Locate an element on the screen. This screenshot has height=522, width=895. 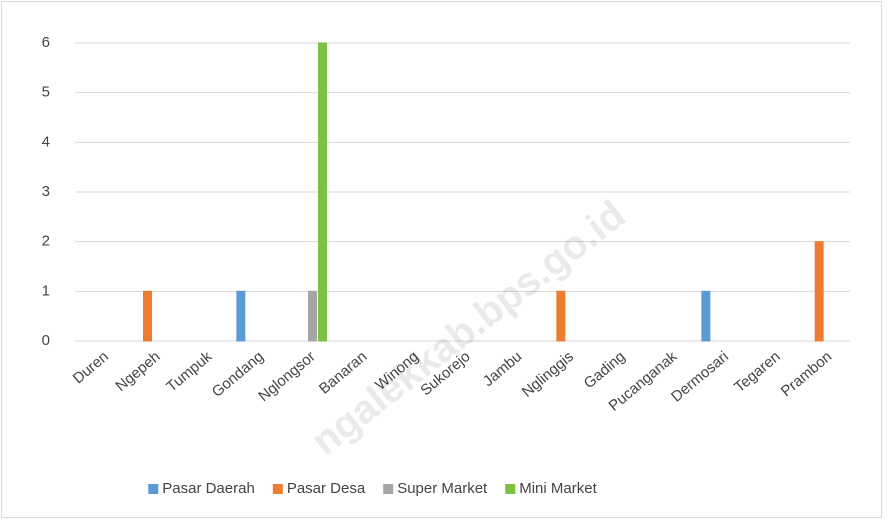
y-tick-label: 4 is located at coordinates (46, 141).